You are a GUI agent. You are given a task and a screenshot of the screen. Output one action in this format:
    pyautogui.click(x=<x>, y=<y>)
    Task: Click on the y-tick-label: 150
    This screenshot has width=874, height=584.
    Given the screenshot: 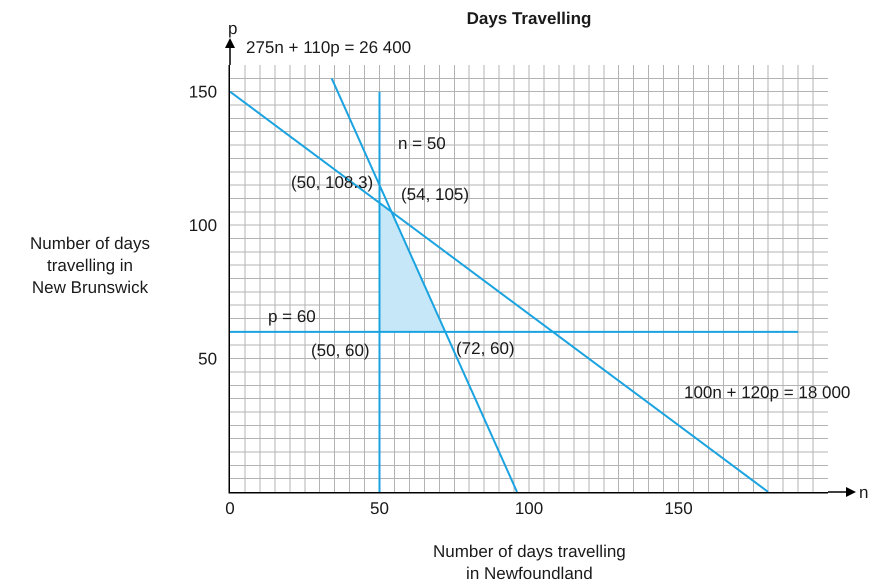 What is the action you would take?
    pyautogui.click(x=203, y=92)
    